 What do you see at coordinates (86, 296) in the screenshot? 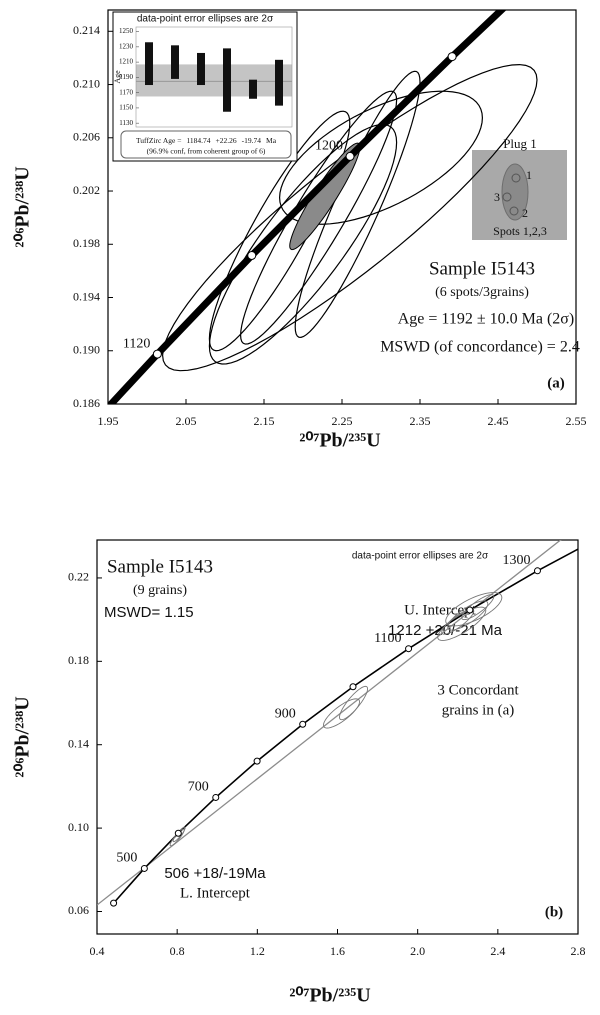
I see `y-tick-label: 0.194` at bounding box center [86, 296].